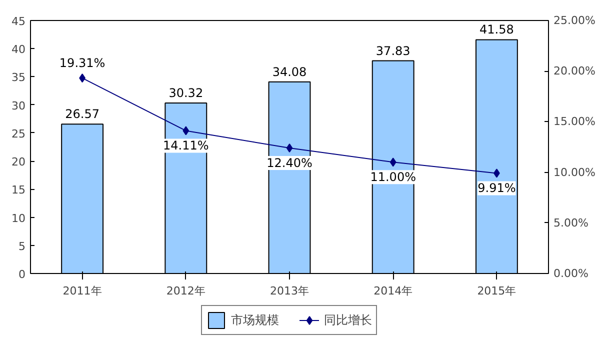 The image size is (598, 349). Describe the element at coordinates (82, 63) in the screenshot. I see `data-label: 19.31%` at that location.